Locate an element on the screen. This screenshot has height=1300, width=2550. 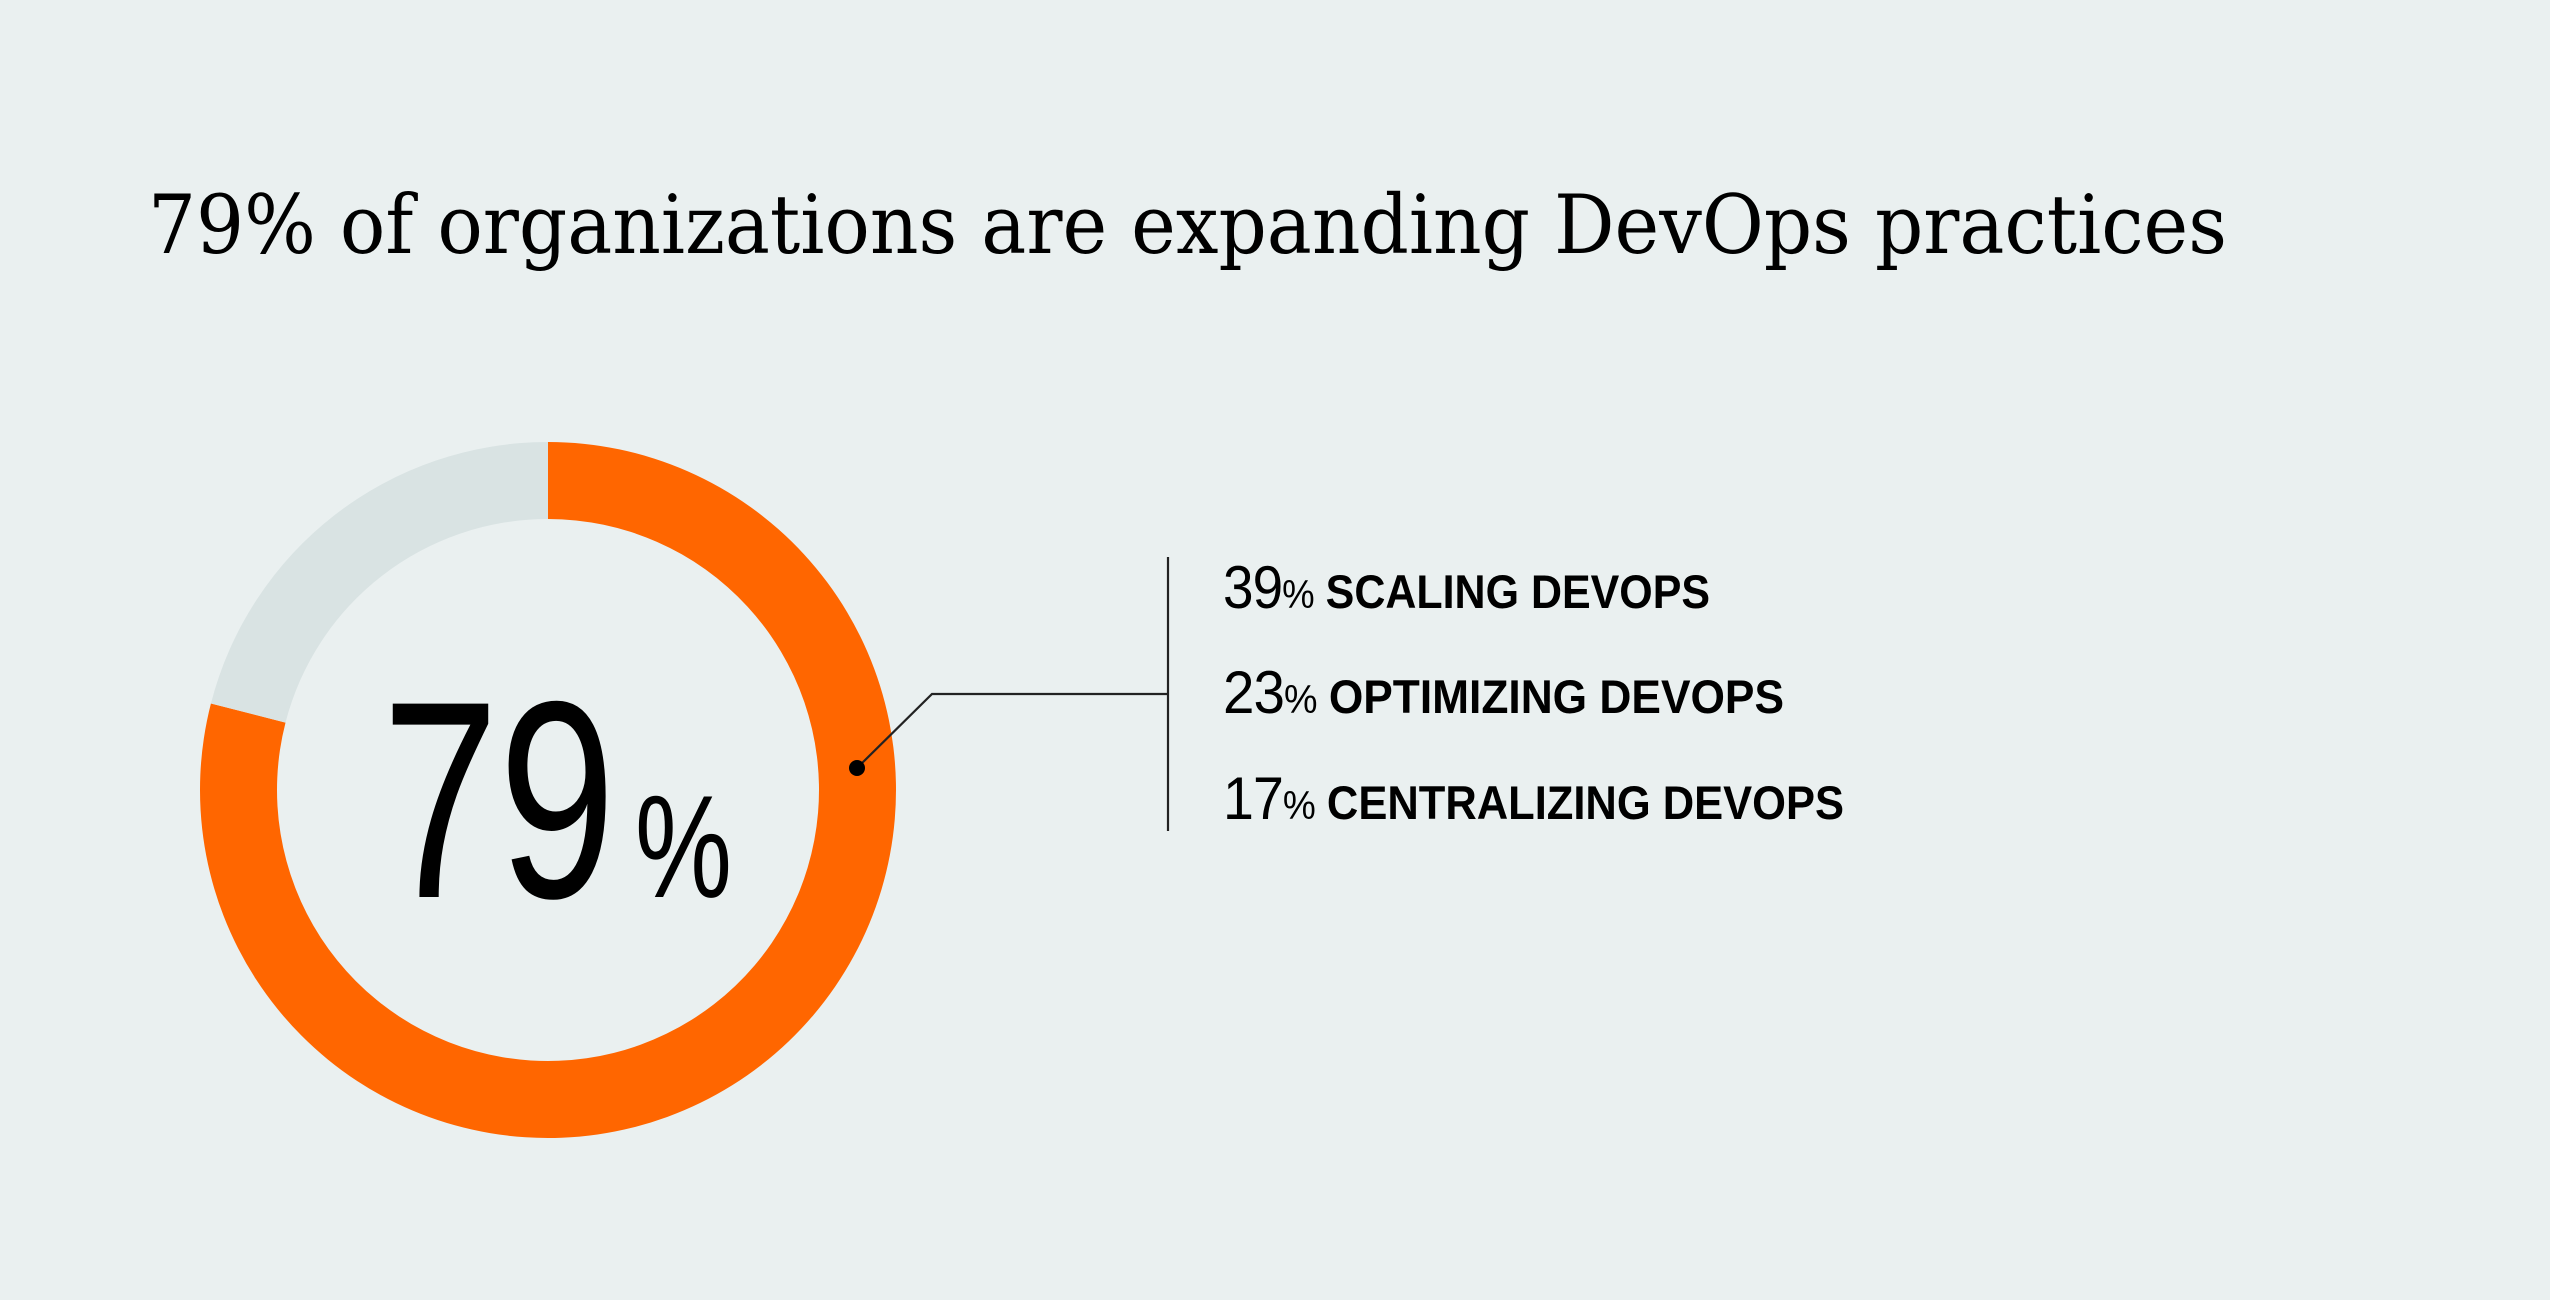
donut-slice-remainder is located at coordinates (379, 582).